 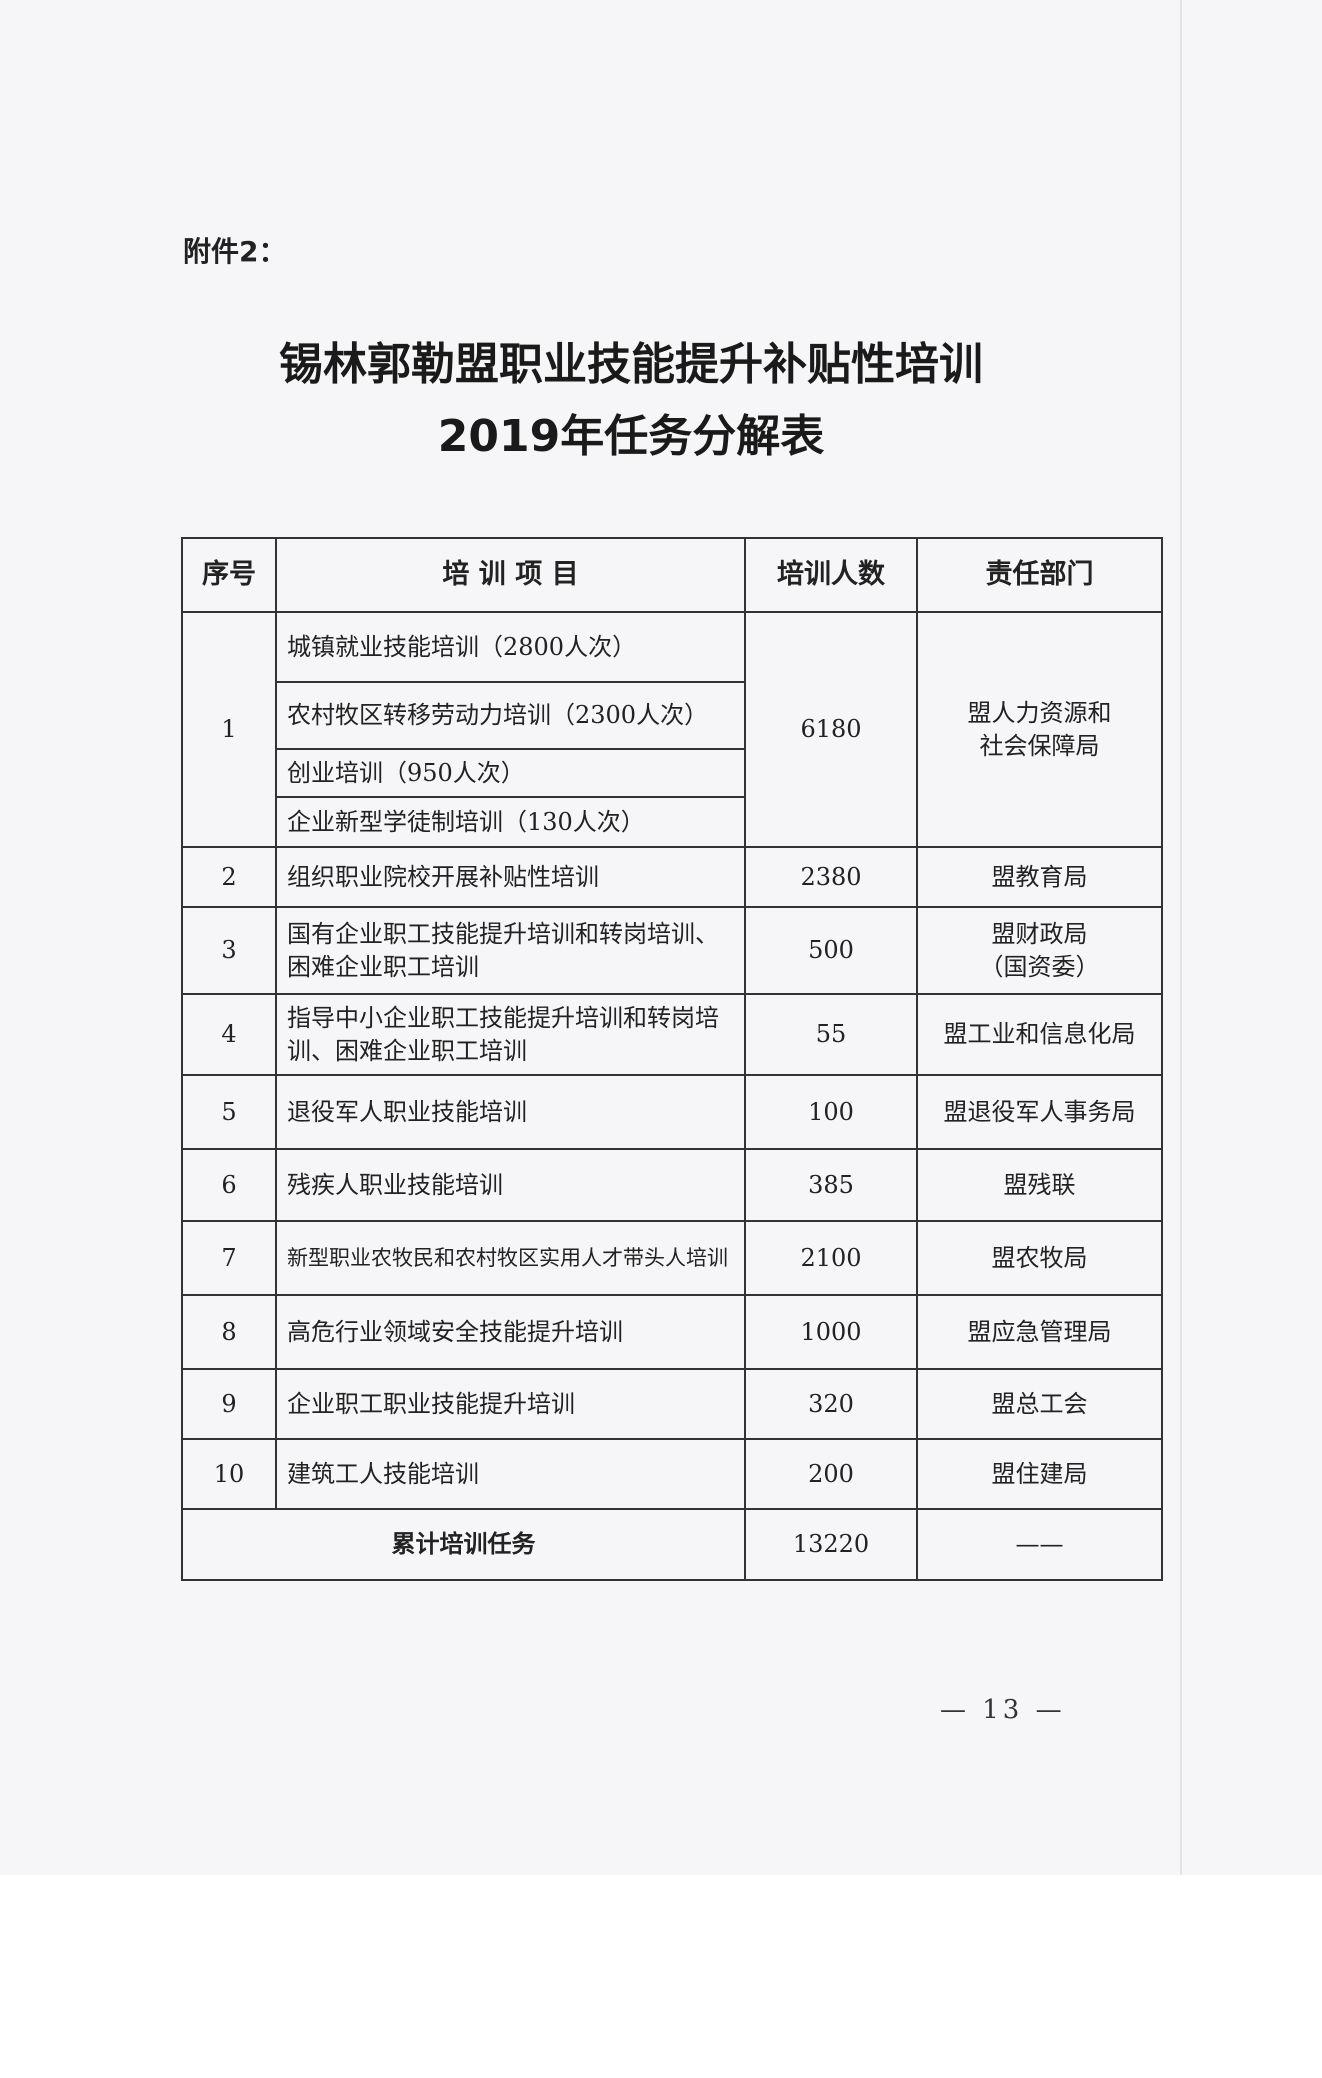 I want to click on table-row: 10 建筑工人技能培训 200 盟住建局, so click(x=672, y=1474).